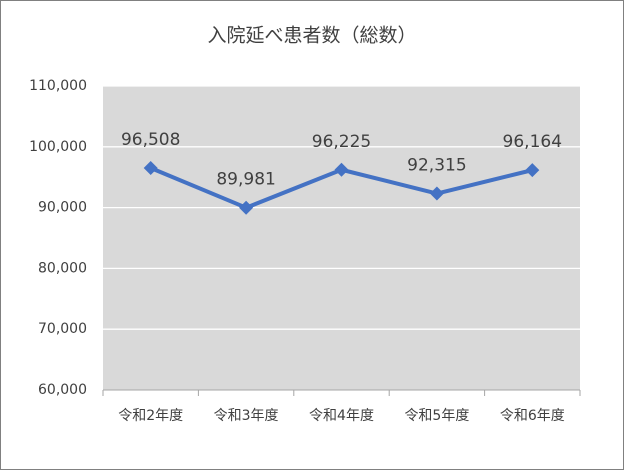 This screenshot has height=470, width=624. What do you see at coordinates (150, 140) in the screenshot?
I see `data-label: 96,508` at bounding box center [150, 140].